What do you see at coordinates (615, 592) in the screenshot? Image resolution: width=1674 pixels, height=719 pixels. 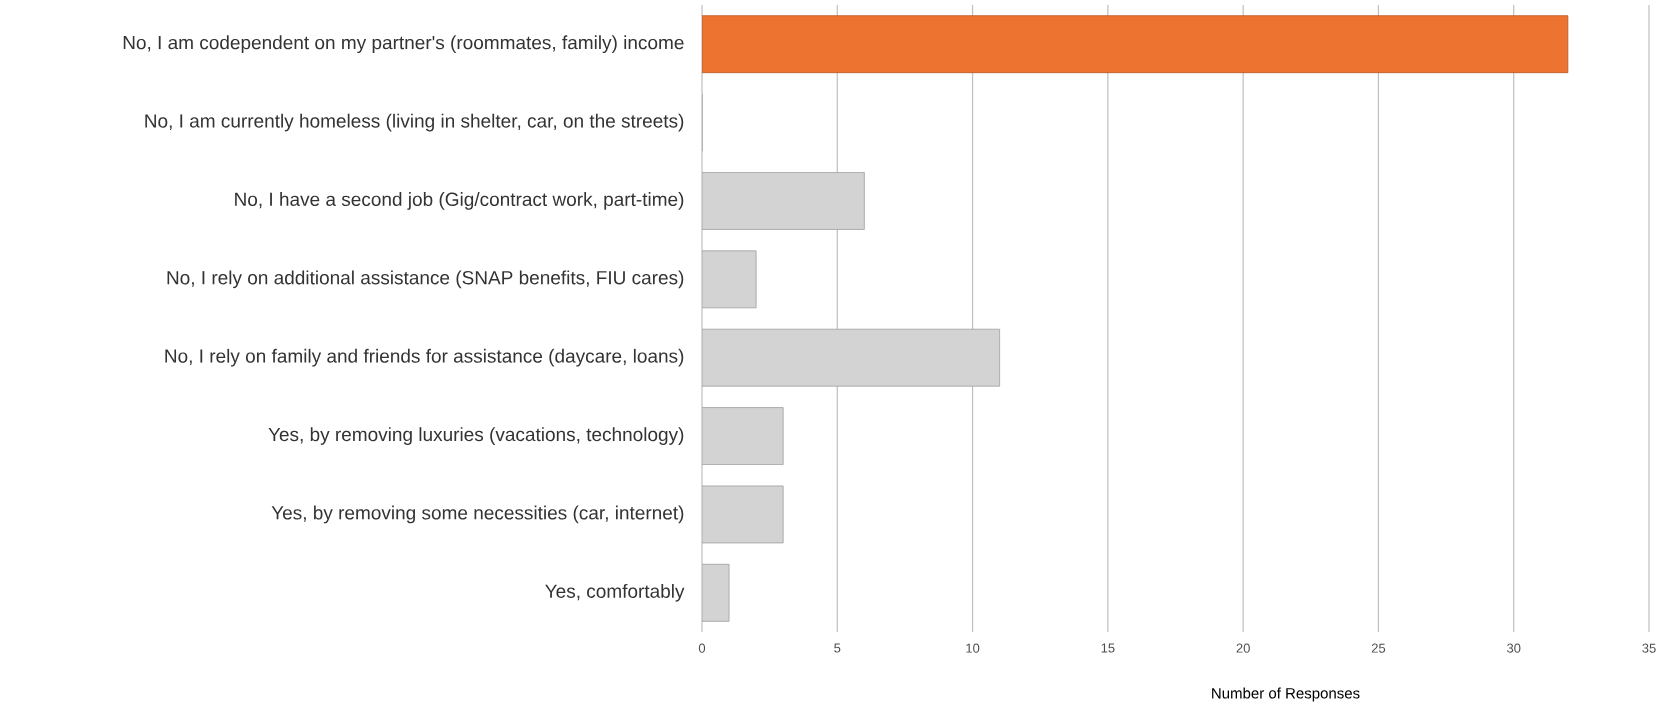 I see `y-tick-label: Yes, comfortably` at bounding box center [615, 592].